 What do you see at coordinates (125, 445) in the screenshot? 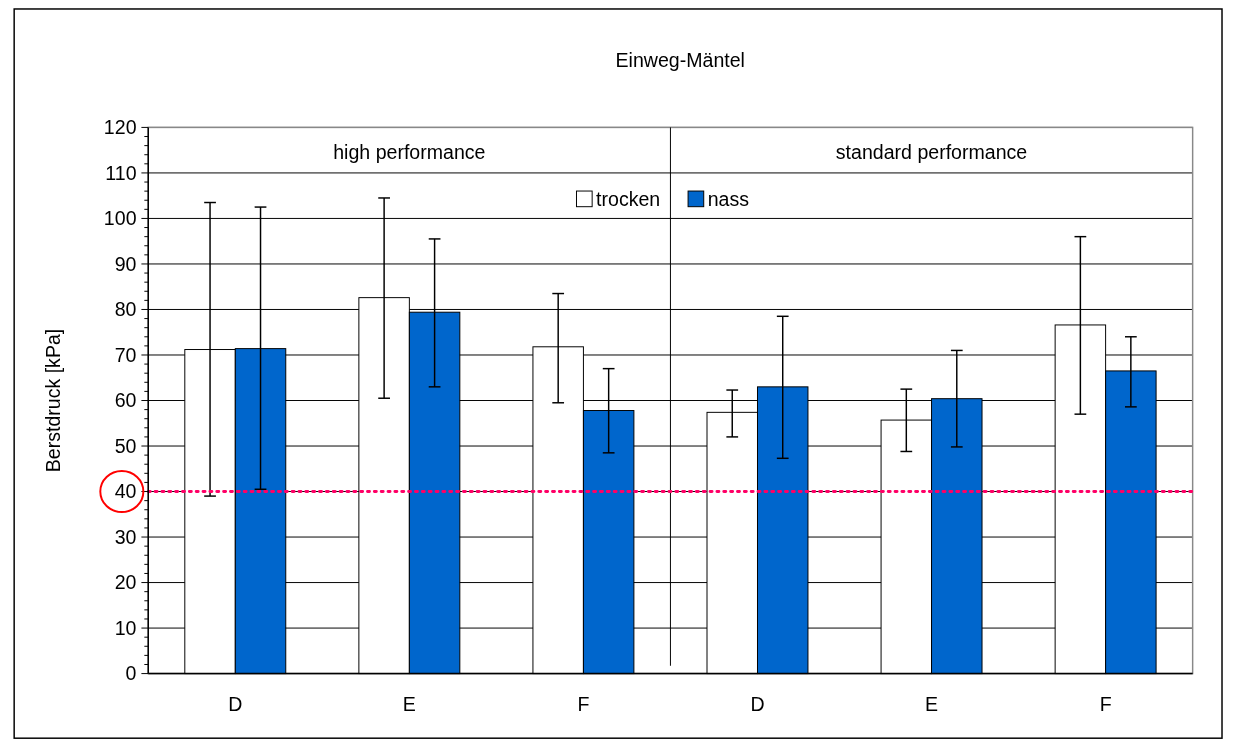
I see `y-tick-label: 50` at bounding box center [125, 445].